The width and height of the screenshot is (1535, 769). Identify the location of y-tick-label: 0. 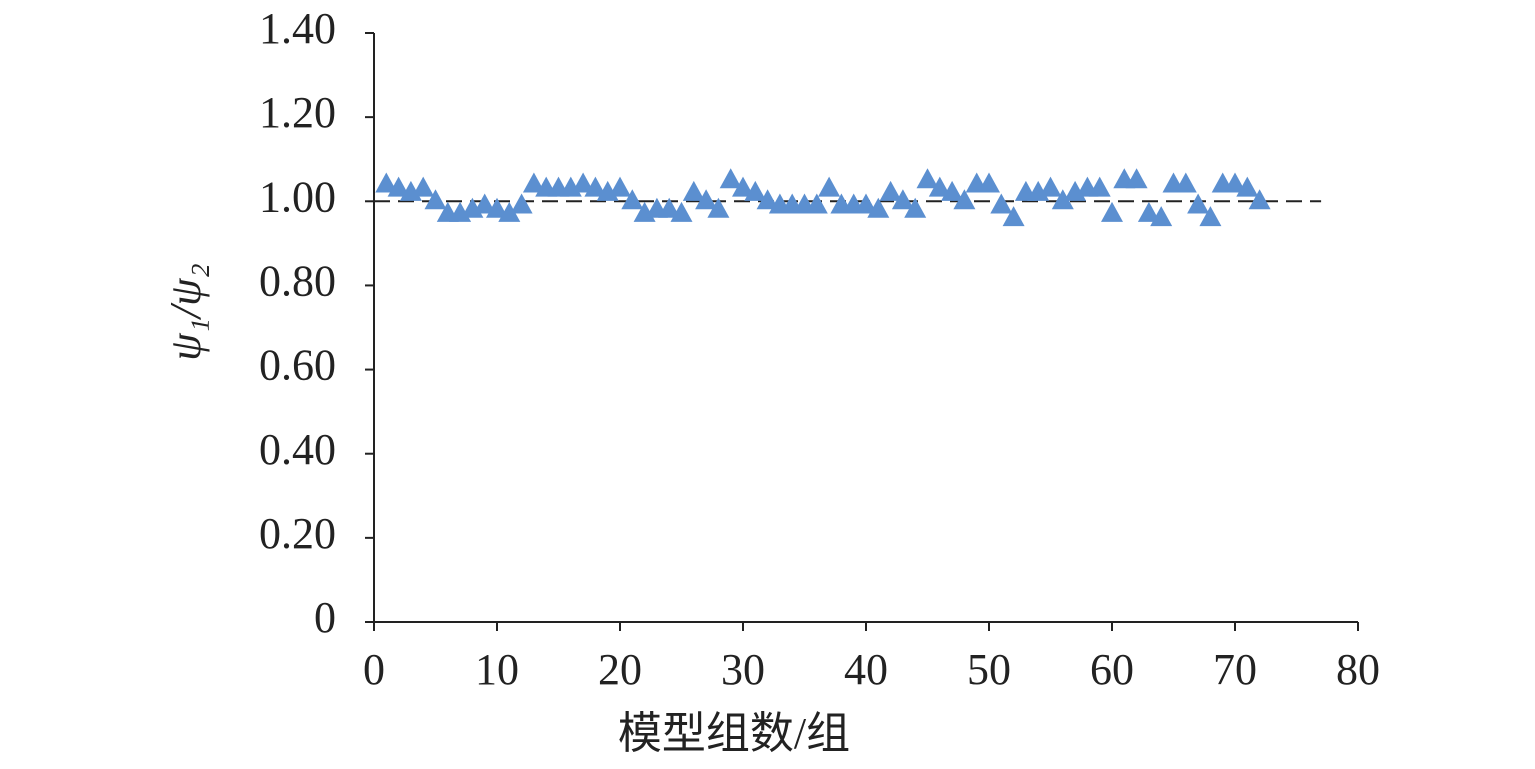
(325, 617).